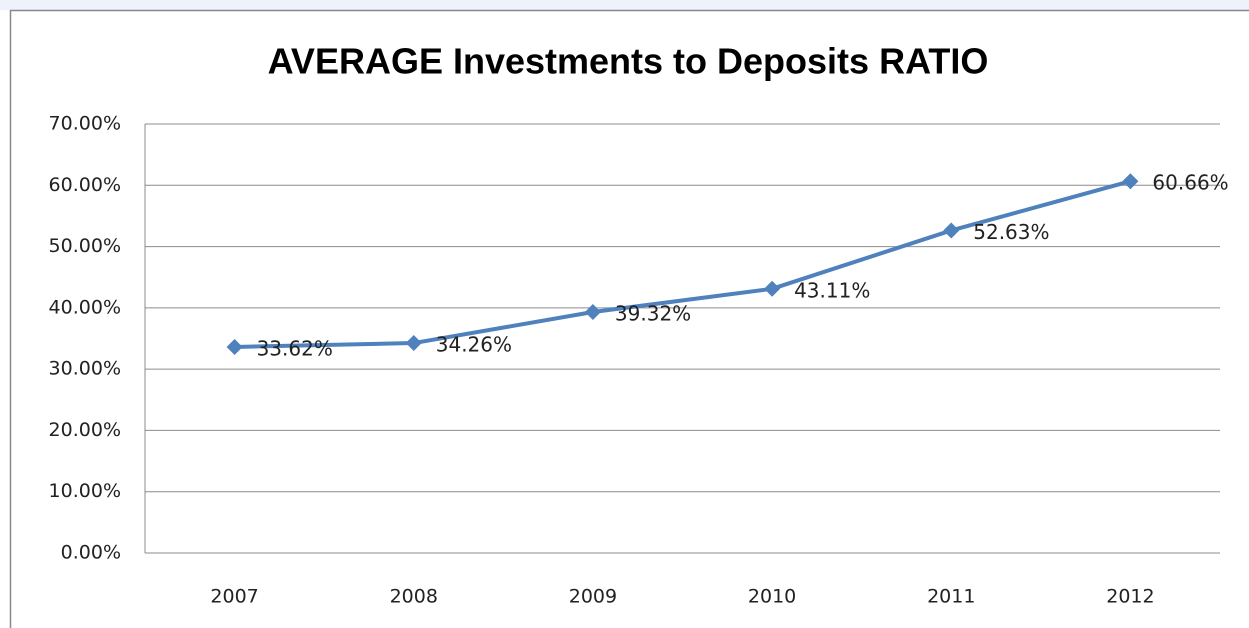  Describe the element at coordinates (85, 246) in the screenshot. I see `y-tick-label: 50.00%` at that location.